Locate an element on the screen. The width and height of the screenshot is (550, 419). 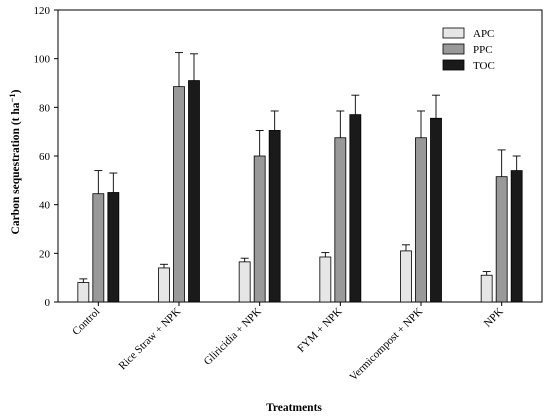
y-axis-title-main: Carbon sequestration (t ha is located at coordinates (16, 168).